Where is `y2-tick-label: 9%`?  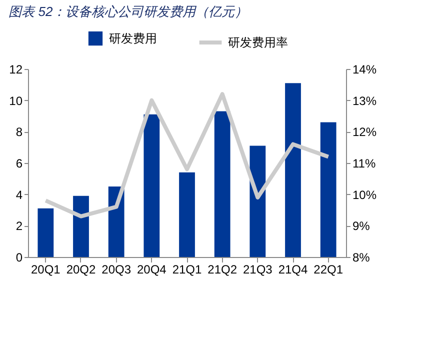
y2-tick-label: 9% is located at coordinates (361, 226).